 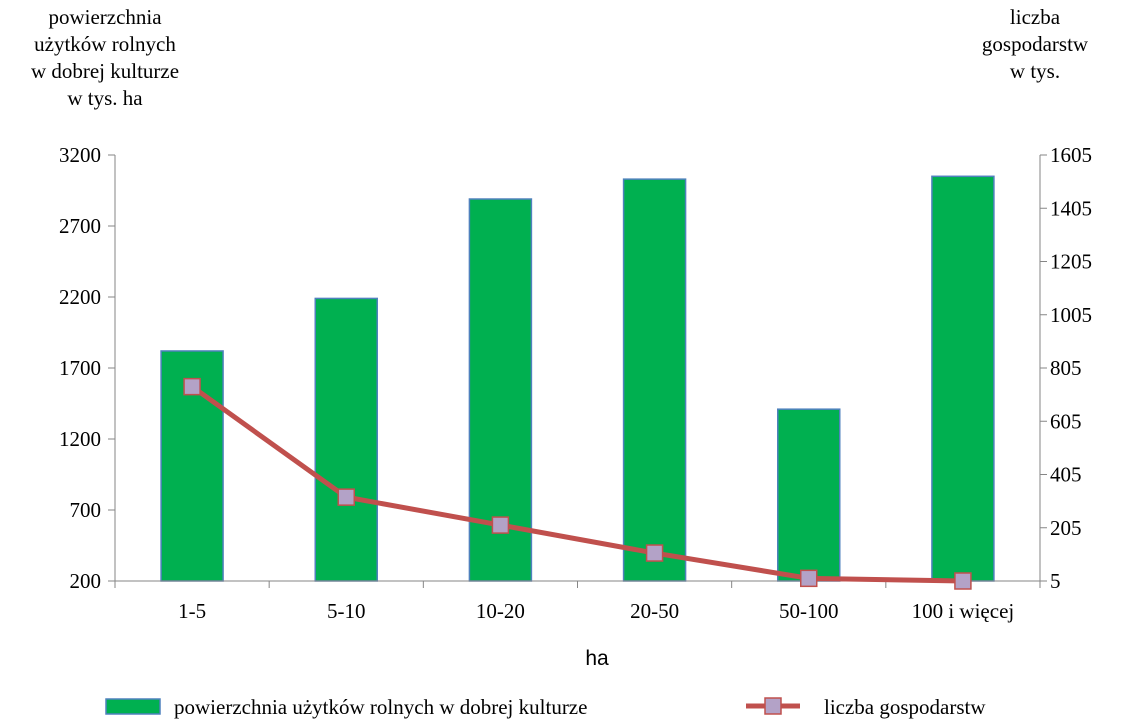 I want to click on y-right-tick: 205, so click(x=1066, y=528).